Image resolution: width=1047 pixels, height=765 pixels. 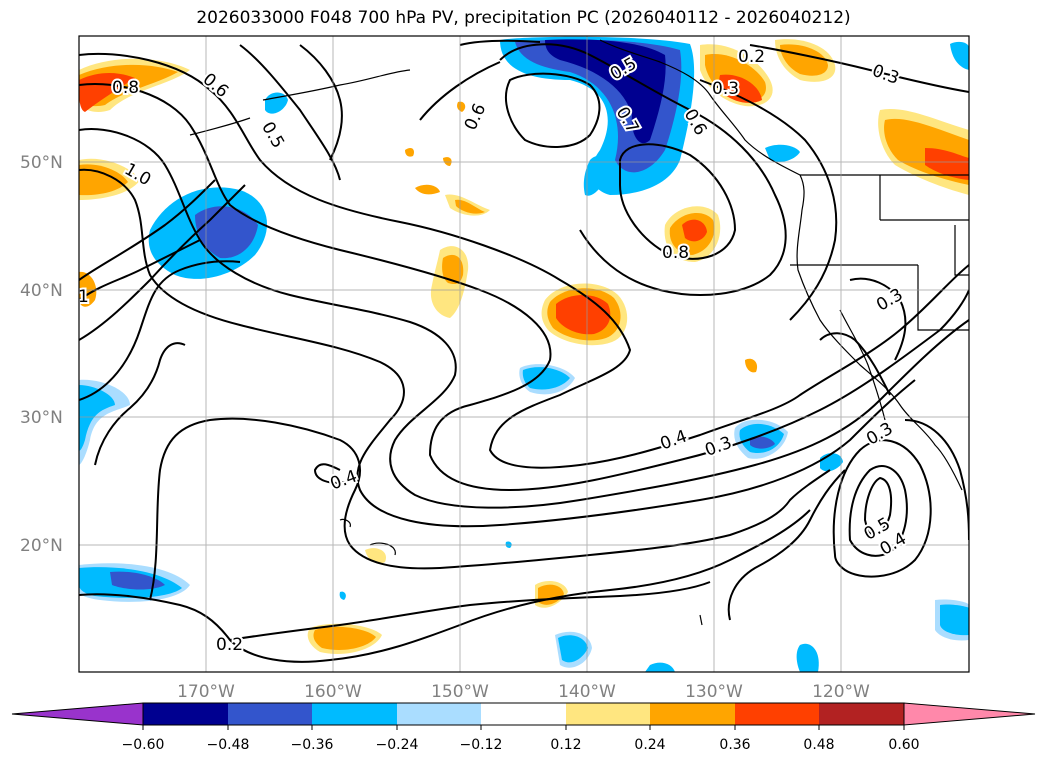 I want to click on colorbar-extend-max, so click(x=969, y=714).